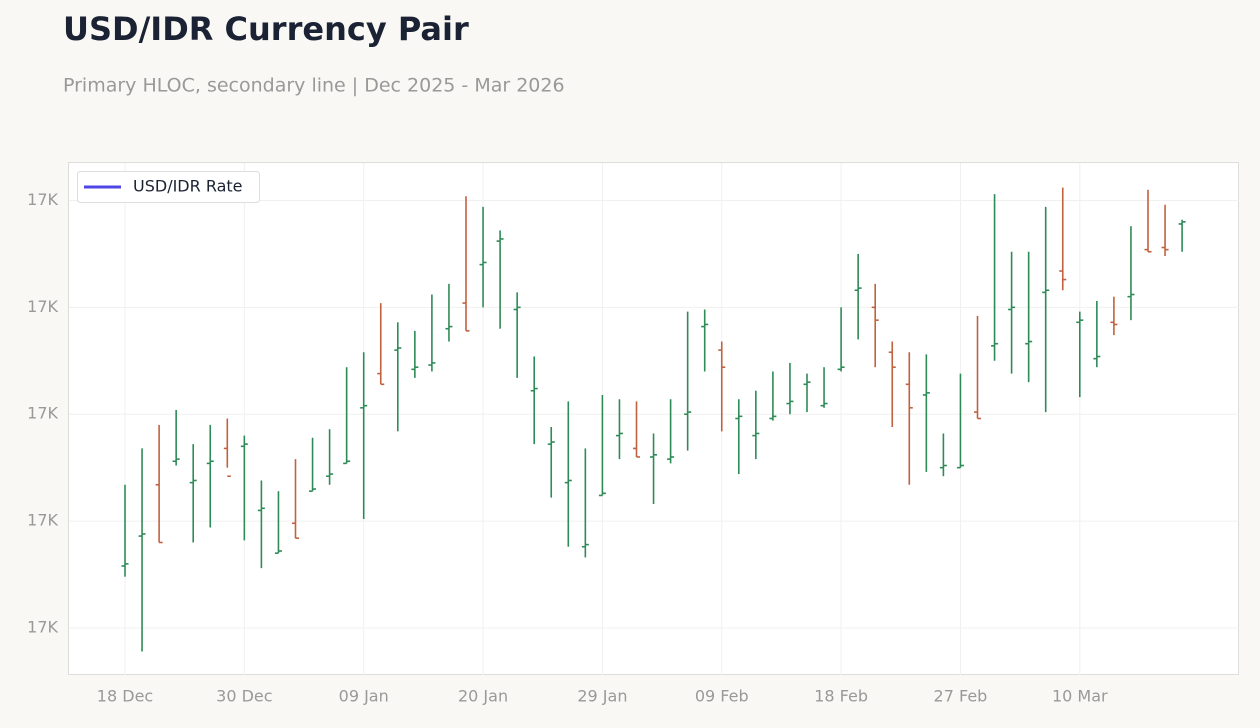 This screenshot has width=1260, height=728. I want to click on x-tick-label: 10 Mar, so click(1080, 696).